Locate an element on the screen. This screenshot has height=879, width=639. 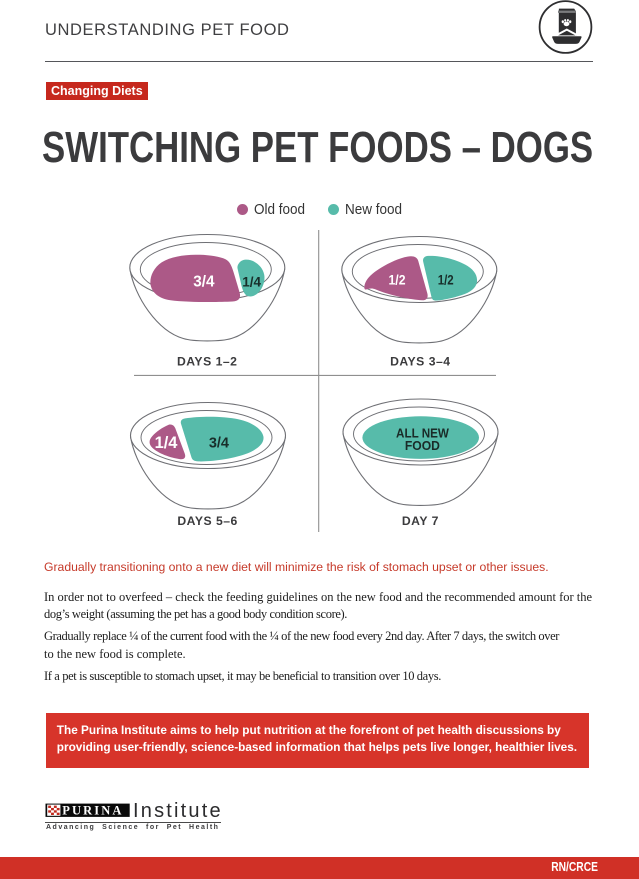
svg-text: ALL NEW is located at coordinates (422, 433).